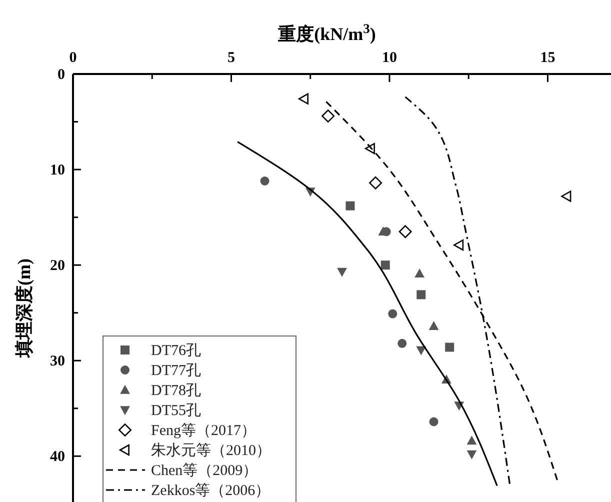  I want to click on legend-label: DT77孔, so click(176, 371).